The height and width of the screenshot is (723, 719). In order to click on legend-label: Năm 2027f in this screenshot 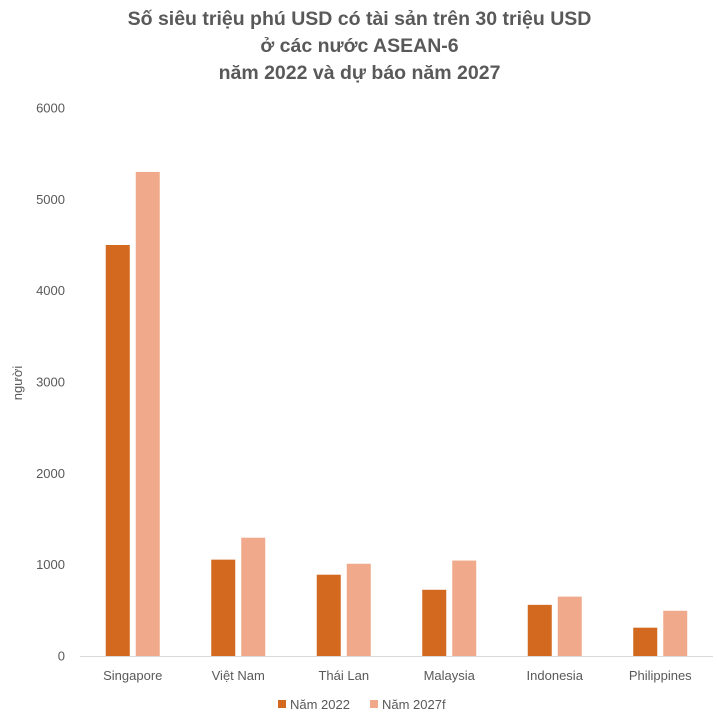, I will do `click(414, 704)`.